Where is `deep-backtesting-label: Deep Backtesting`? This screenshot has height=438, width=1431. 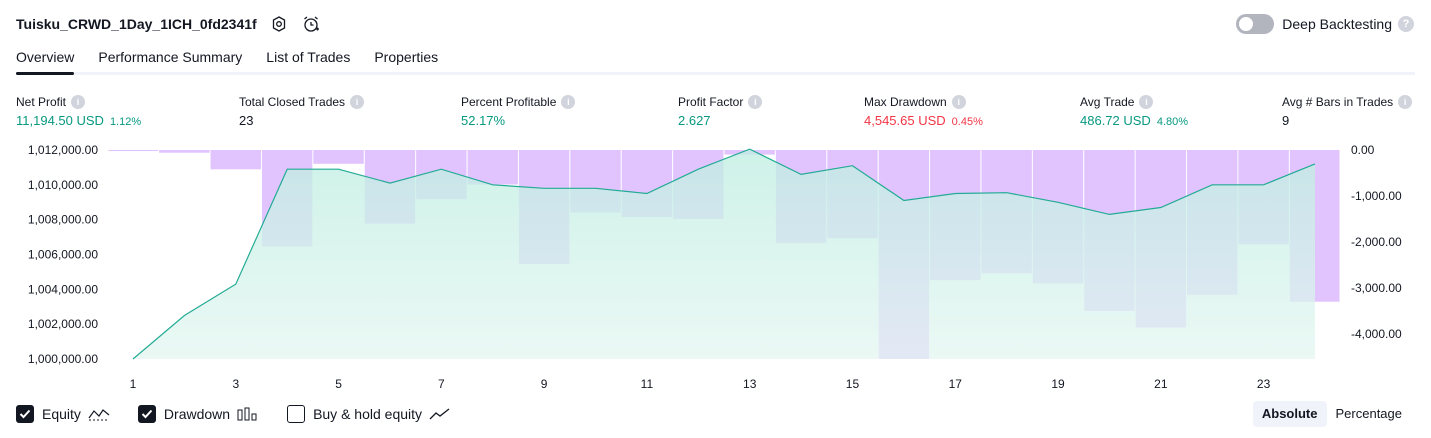 deep-backtesting-label: Deep Backtesting is located at coordinates (1337, 24).